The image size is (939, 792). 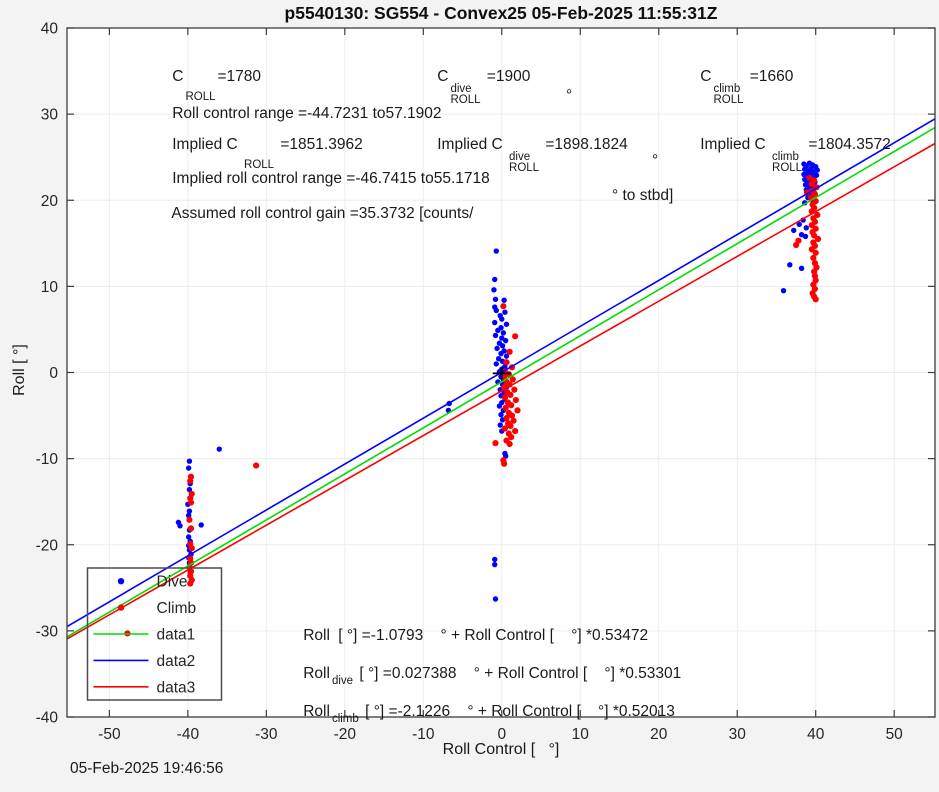 I want to click on x-tick-label: -40, so click(x=188, y=734).